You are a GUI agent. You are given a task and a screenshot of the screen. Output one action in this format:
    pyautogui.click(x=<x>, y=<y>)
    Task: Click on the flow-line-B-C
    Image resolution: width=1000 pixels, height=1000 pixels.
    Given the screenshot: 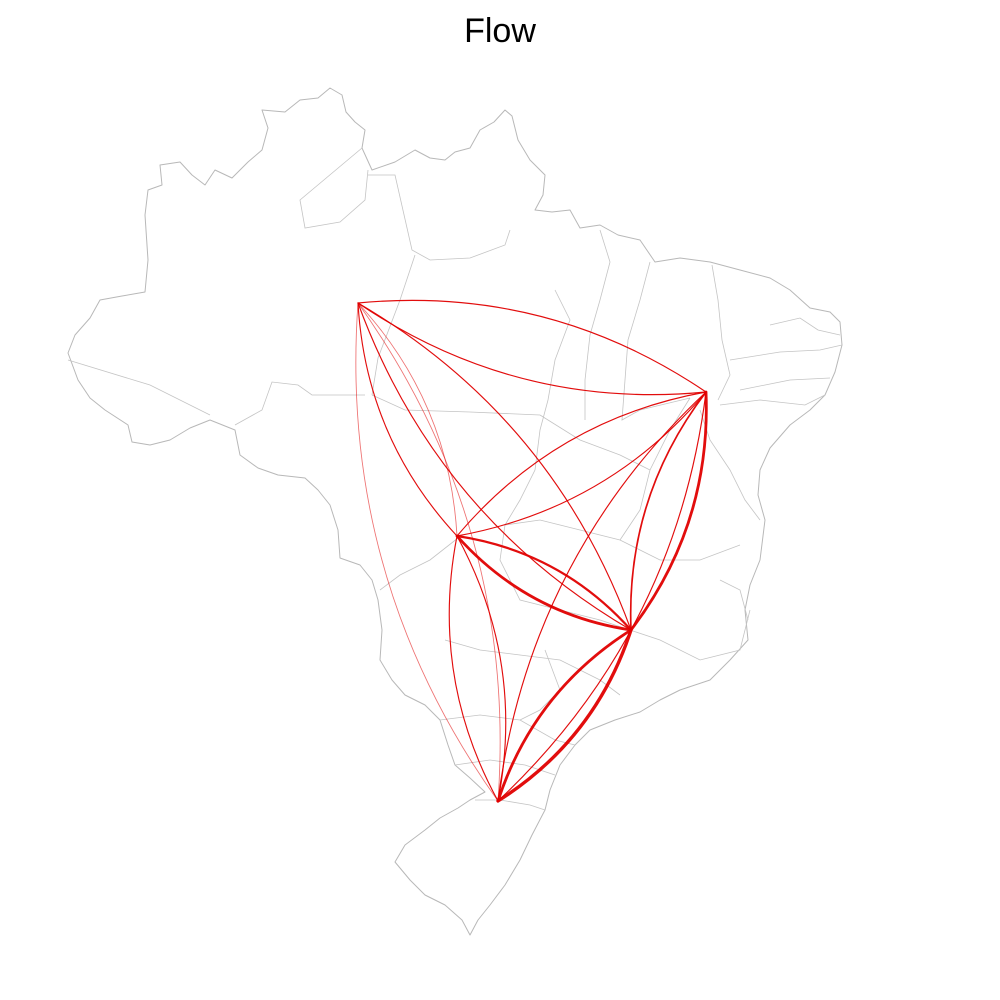 What is the action you would take?
    pyautogui.click(x=581, y=464)
    